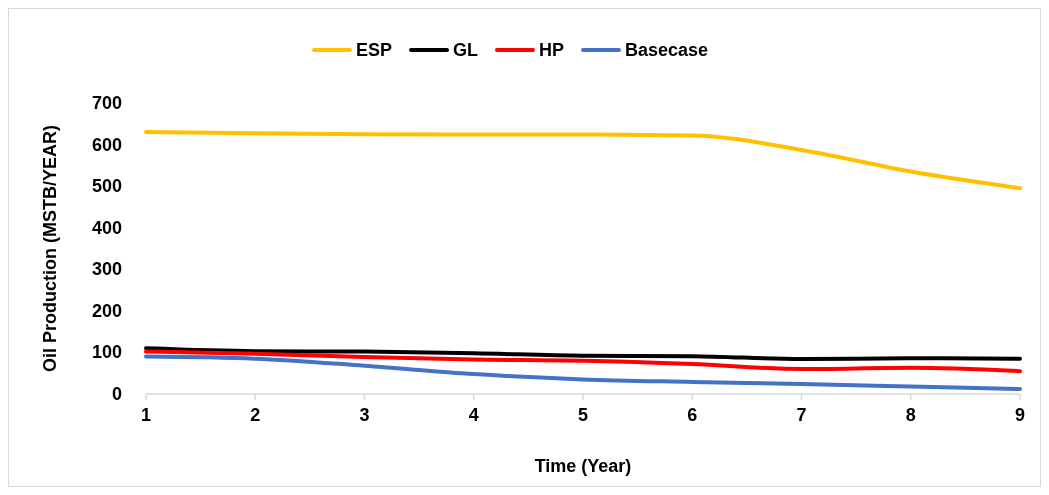  I want to click on legend-label: GL, so click(465, 50).